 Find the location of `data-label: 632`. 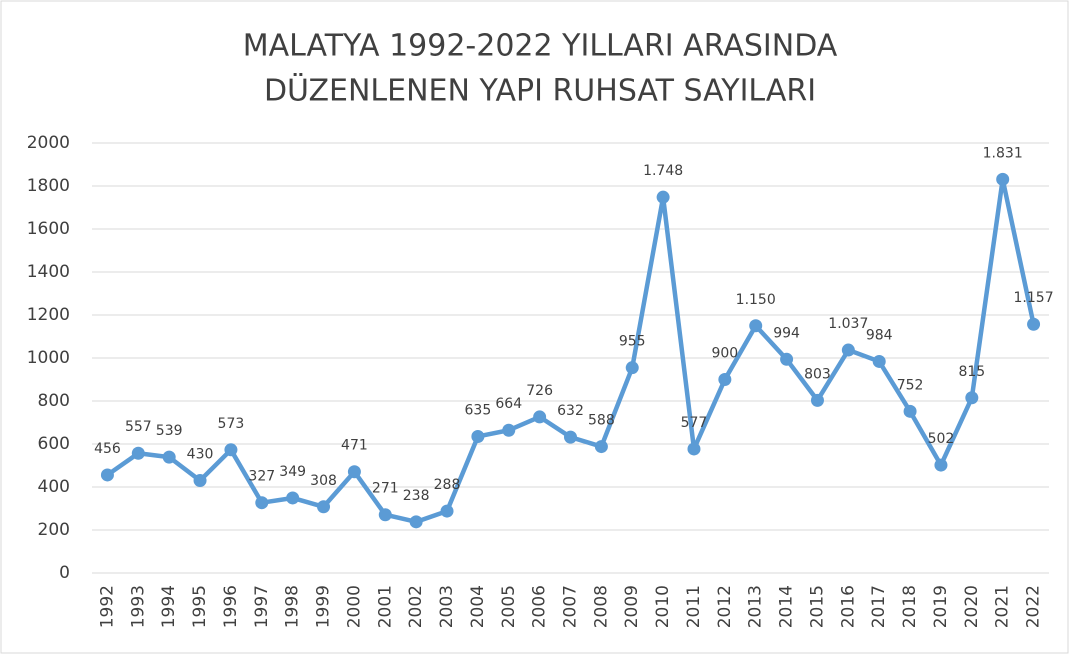

data-label: 632 is located at coordinates (570, 411).